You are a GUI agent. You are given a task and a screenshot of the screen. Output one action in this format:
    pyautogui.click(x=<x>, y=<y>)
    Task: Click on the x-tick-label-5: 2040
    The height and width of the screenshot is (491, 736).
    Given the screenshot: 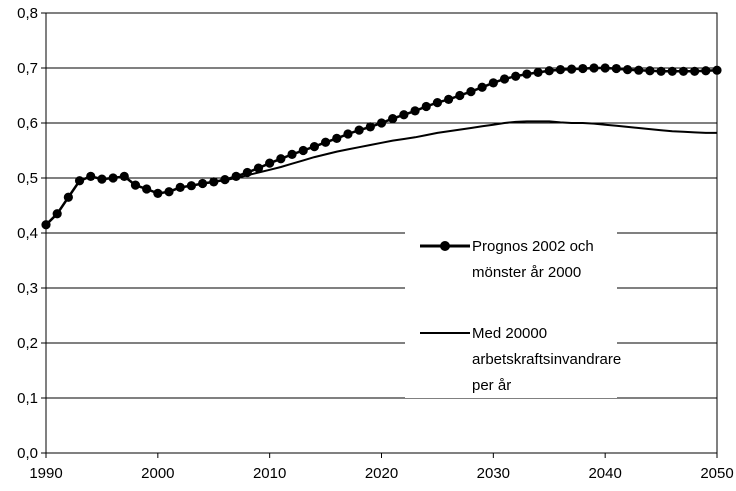 What is the action you would take?
    pyautogui.click(x=604, y=473)
    